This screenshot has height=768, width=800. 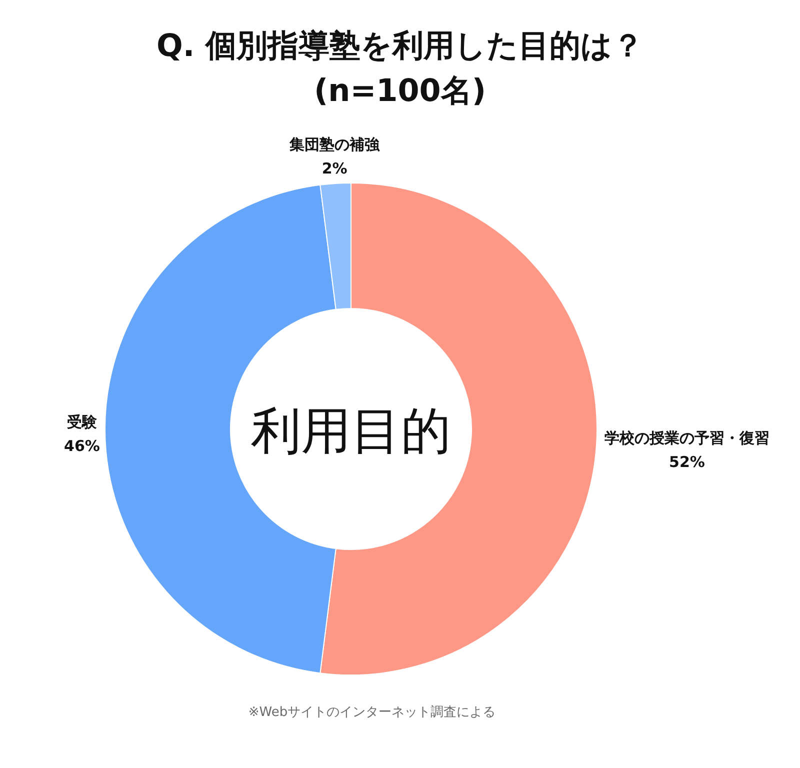 I want to click on title: Q. 個別指導塾を利用した目的は？, so click(x=400, y=46).